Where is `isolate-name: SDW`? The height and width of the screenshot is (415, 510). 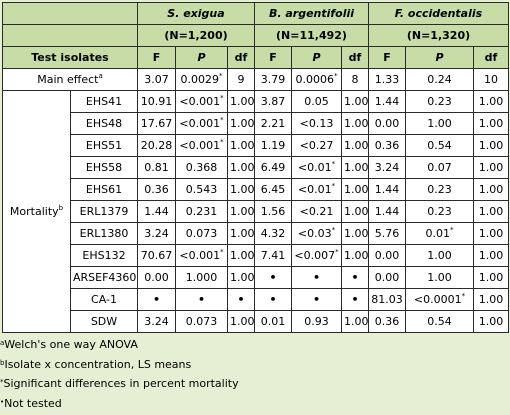
isolate-name: SDW is located at coordinates (104, 321).